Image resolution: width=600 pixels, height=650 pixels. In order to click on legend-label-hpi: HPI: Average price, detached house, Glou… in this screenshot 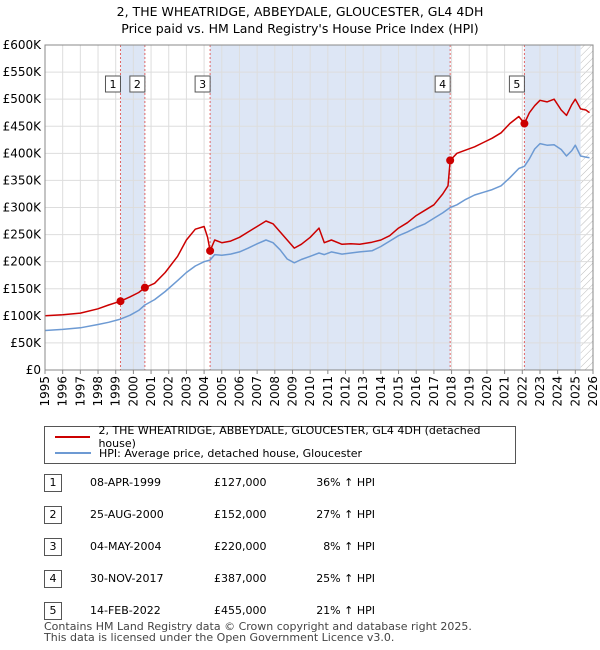, I will do `click(231, 453)`.